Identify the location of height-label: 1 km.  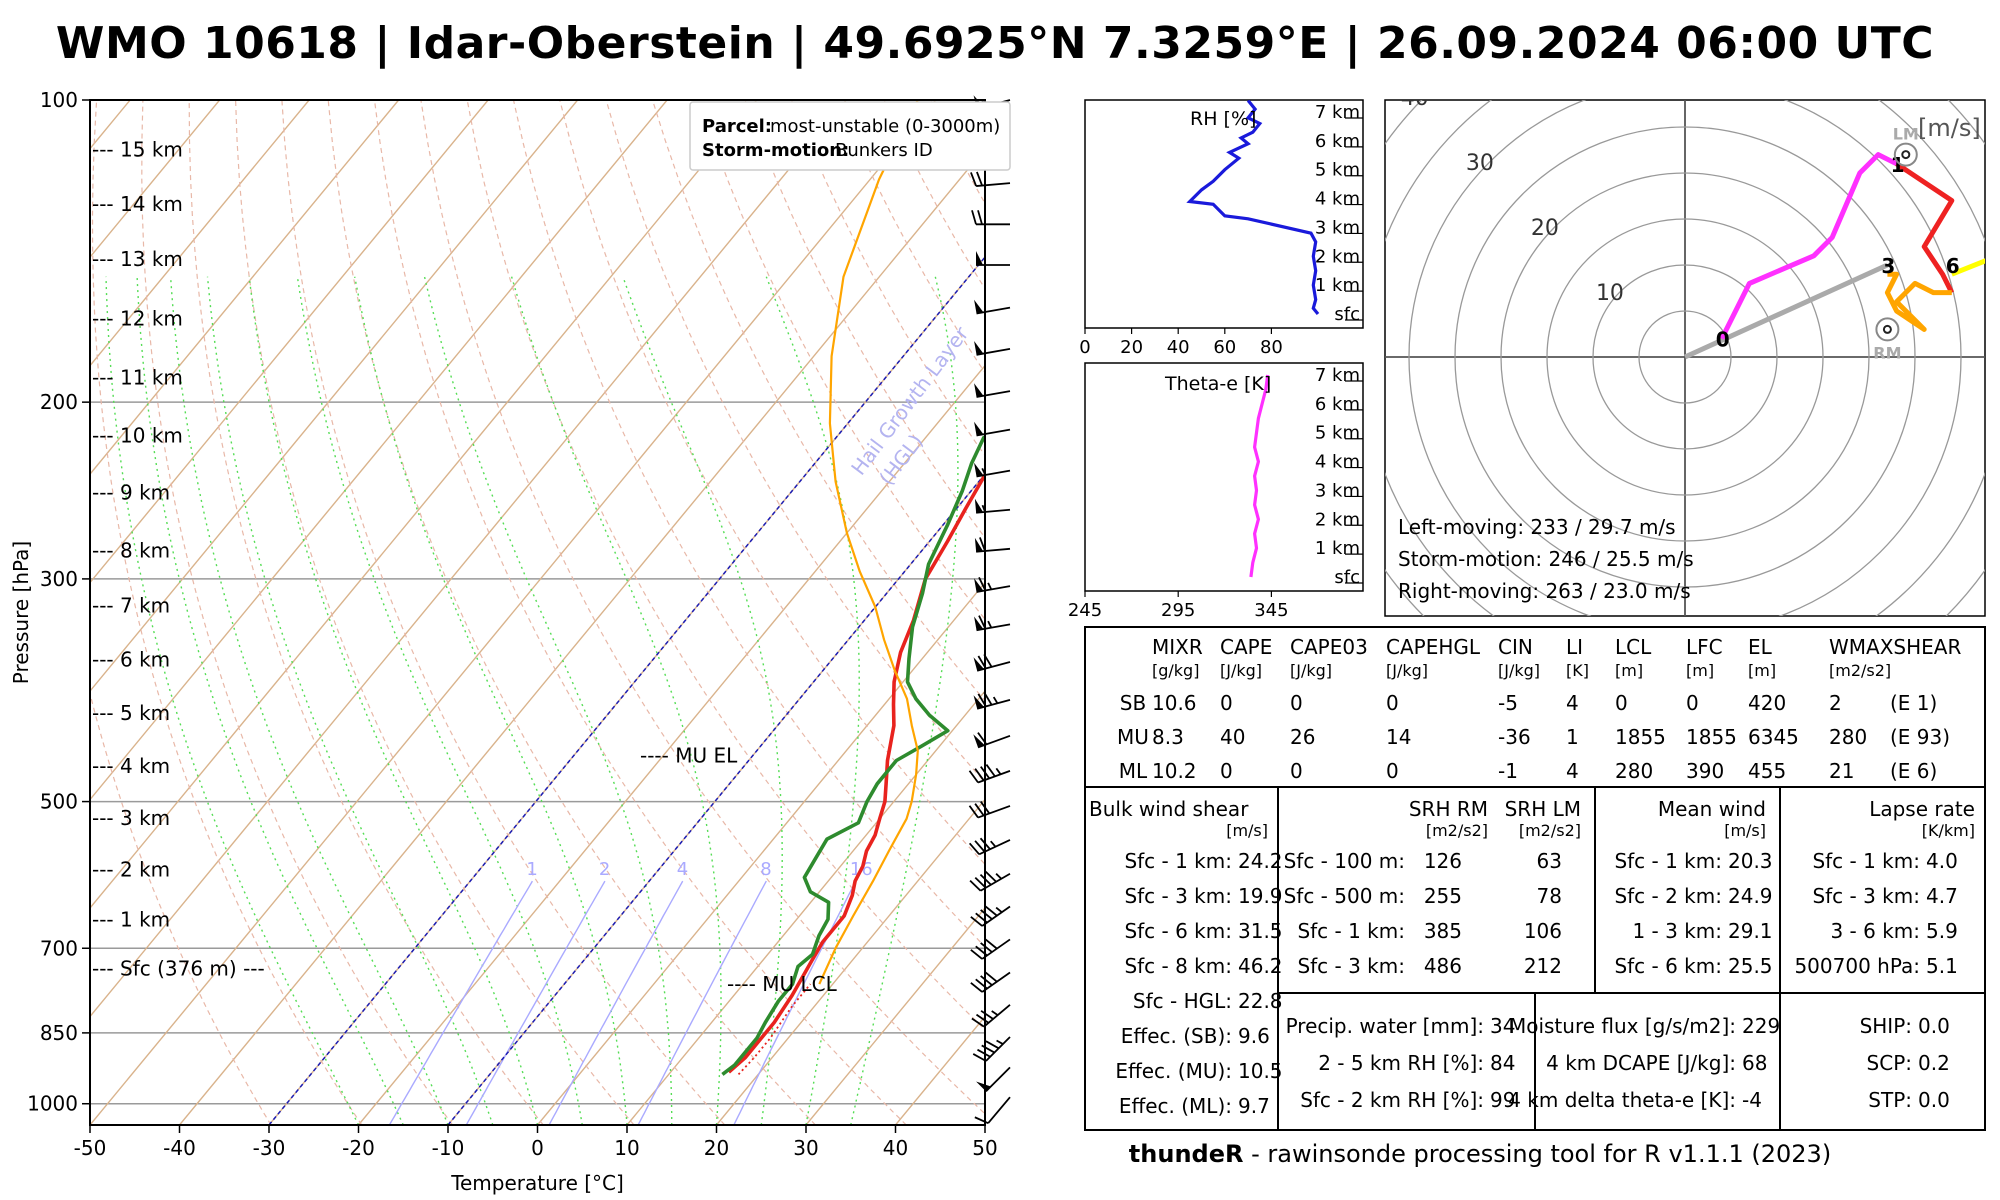
(1337, 285).